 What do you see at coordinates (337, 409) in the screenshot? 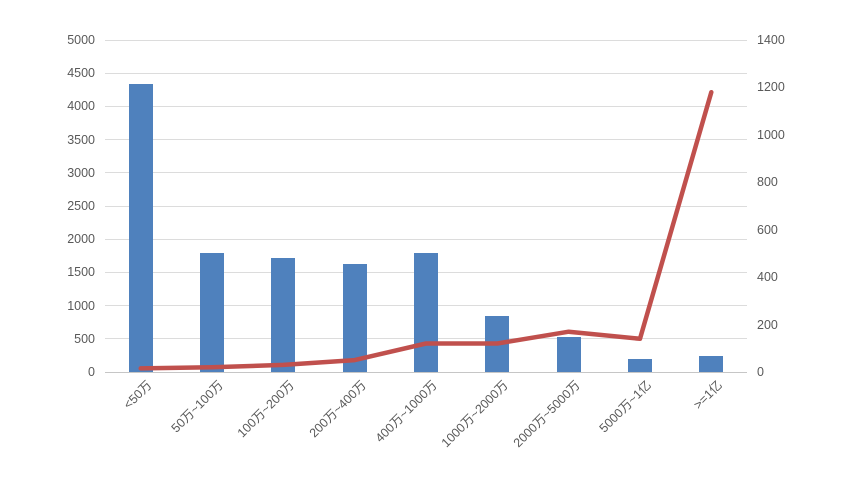
I see `x-axis-category-label: 200万~400万` at bounding box center [337, 409].